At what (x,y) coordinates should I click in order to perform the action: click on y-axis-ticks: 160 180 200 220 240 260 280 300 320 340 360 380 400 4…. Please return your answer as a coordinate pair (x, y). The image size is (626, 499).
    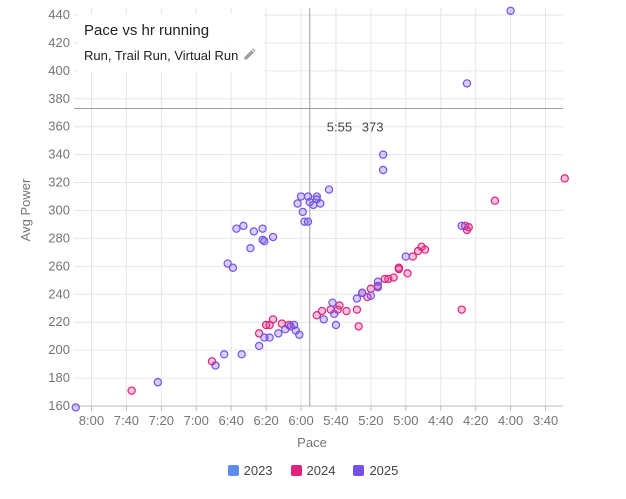
    Looking at the image, I should click on (59, 210).